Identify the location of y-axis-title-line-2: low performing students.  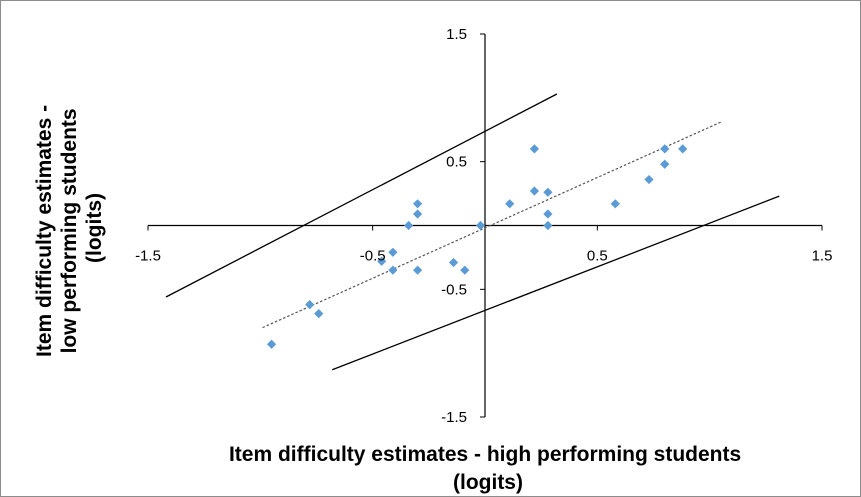
(69, 230).